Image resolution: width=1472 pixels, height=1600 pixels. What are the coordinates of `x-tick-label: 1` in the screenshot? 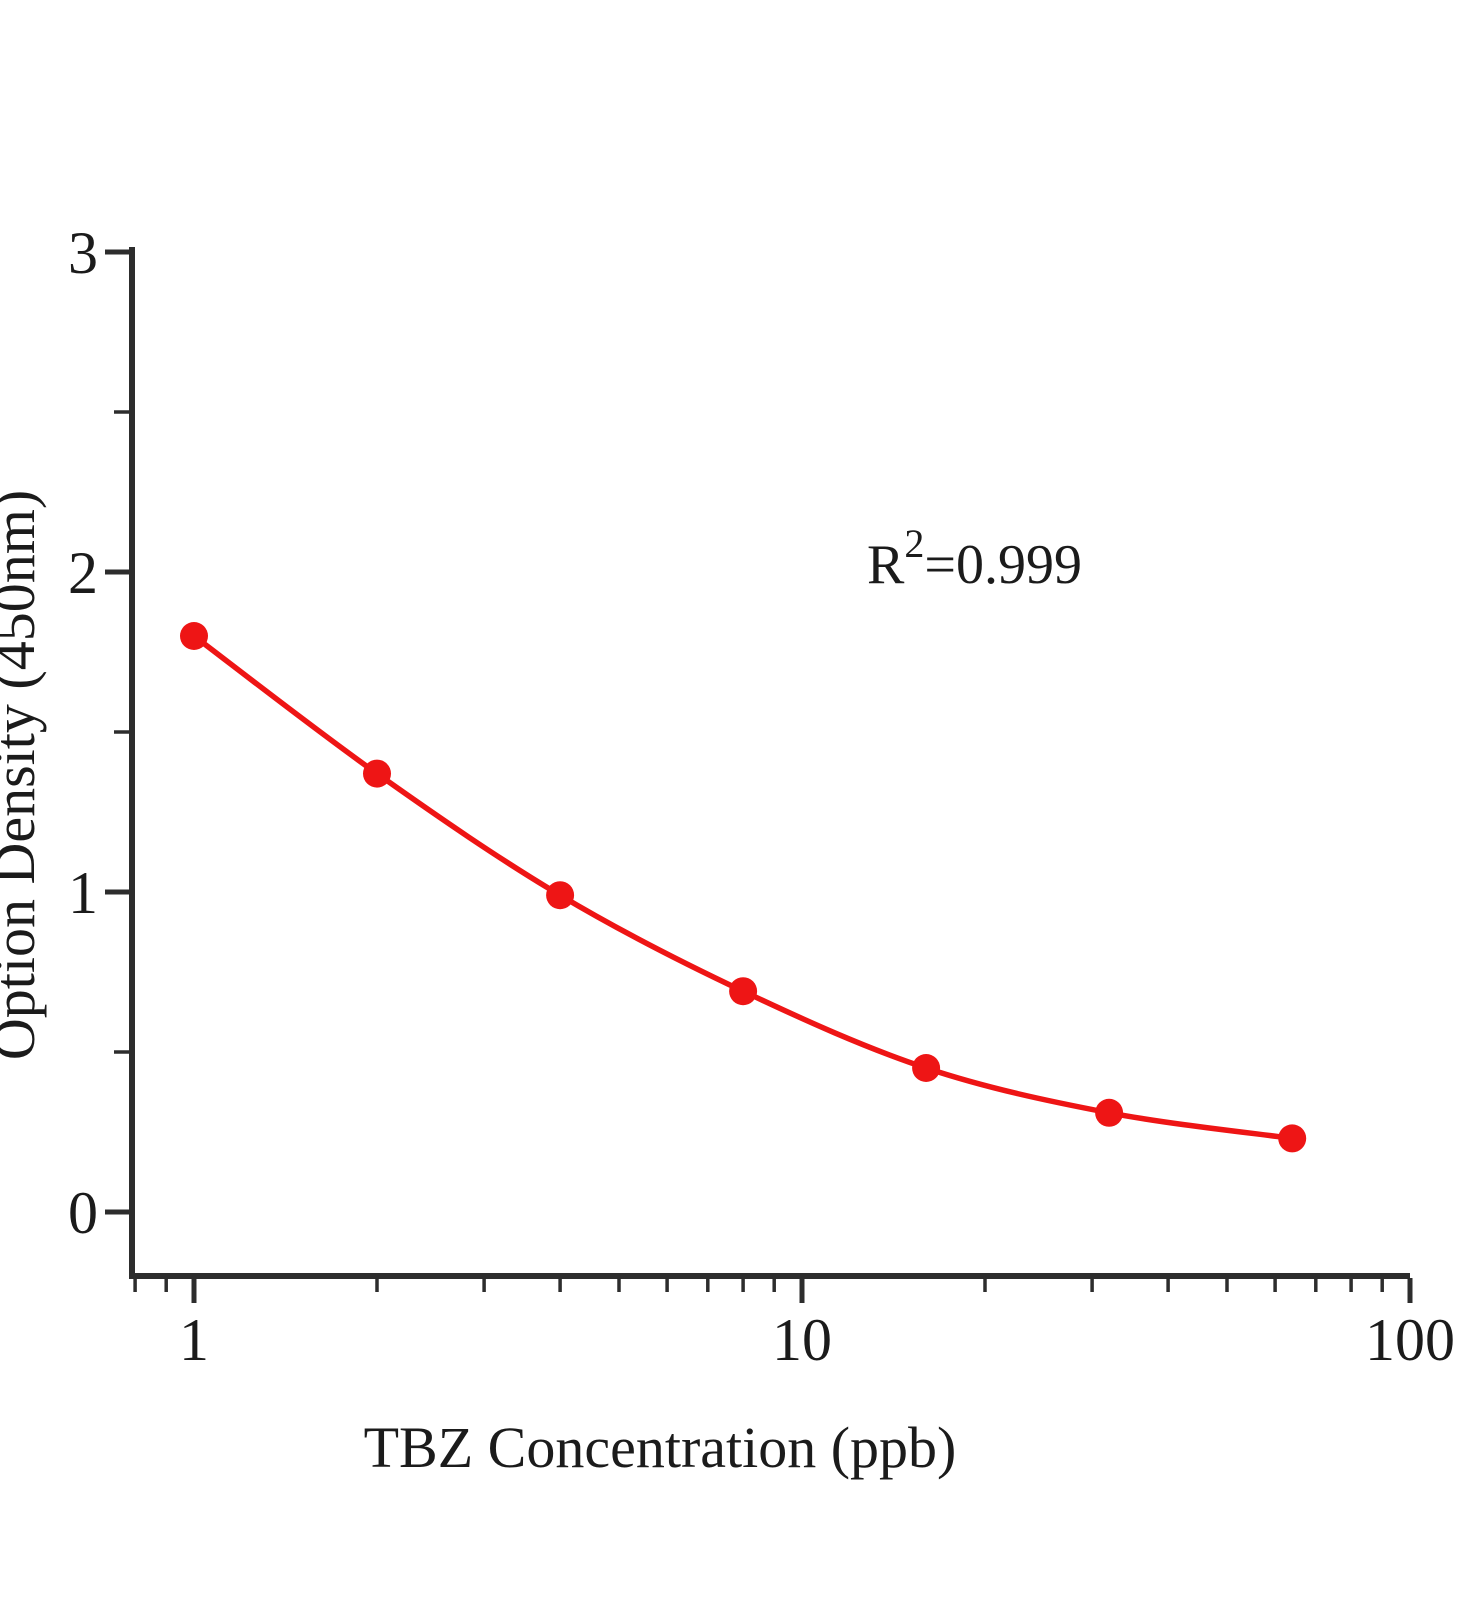 It's located at (194, 1340).